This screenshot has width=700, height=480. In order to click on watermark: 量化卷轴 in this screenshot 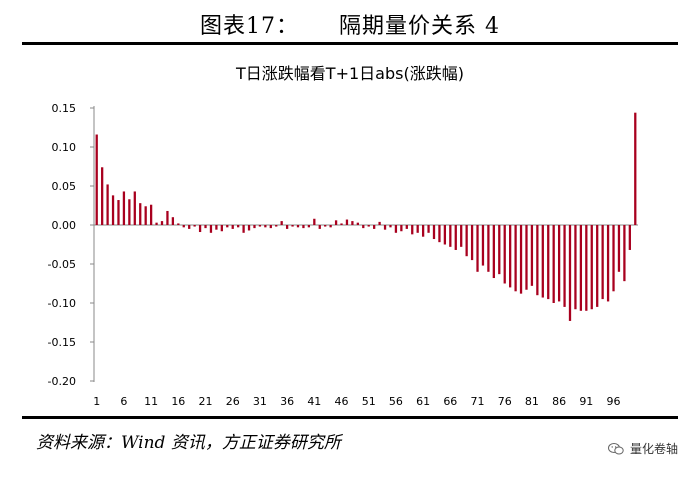, I will do `click(642, 448)`.